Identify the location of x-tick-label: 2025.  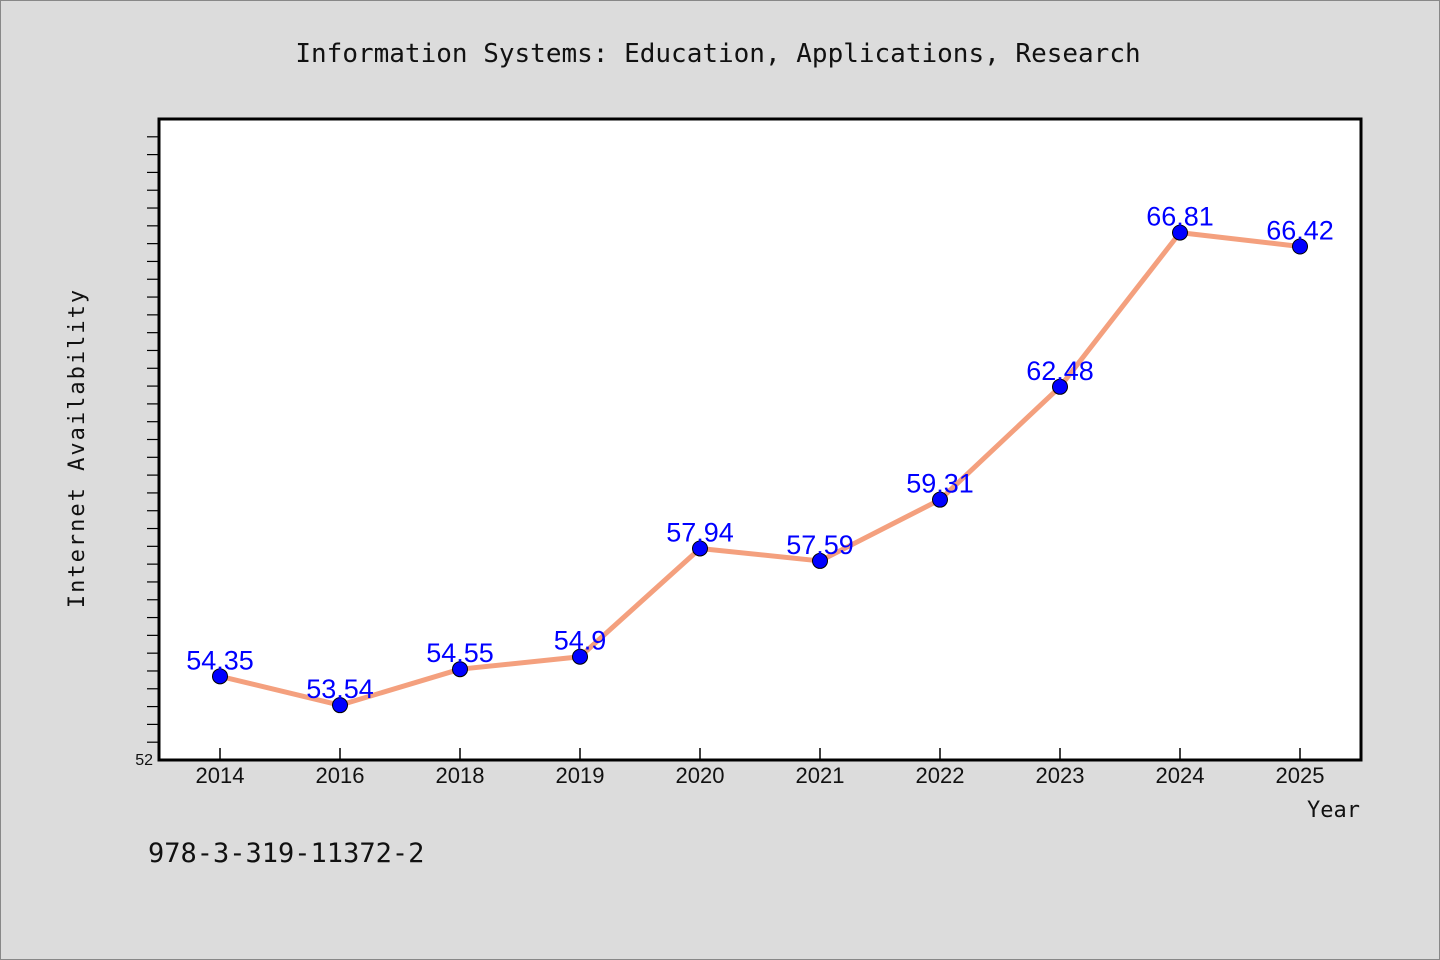
(1300, 775).